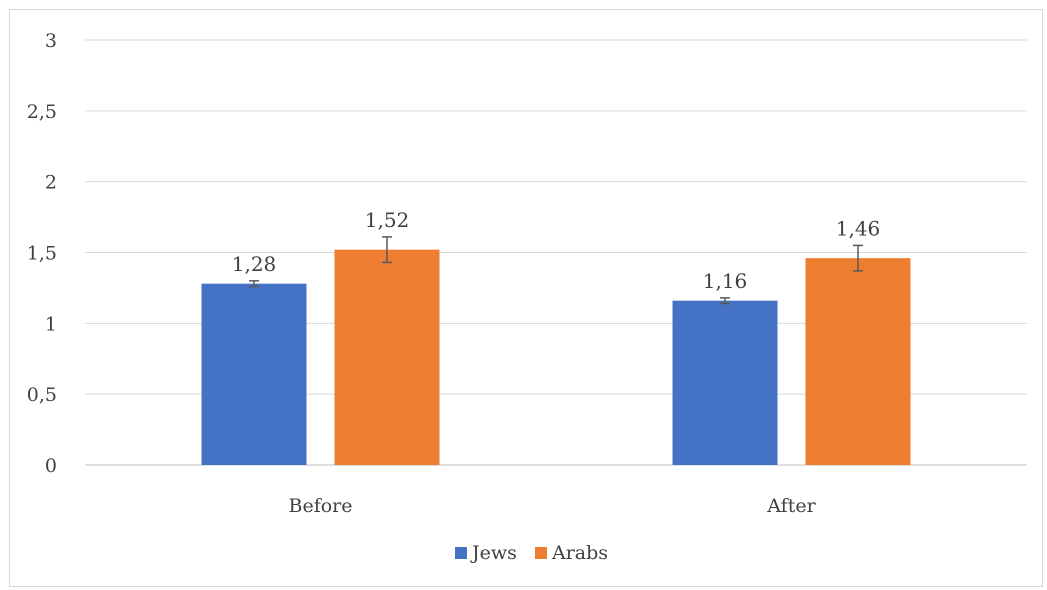  Describe the element at coordinates (51, 324) in the screenshot. I see `y-tick-label: 1` at that location.